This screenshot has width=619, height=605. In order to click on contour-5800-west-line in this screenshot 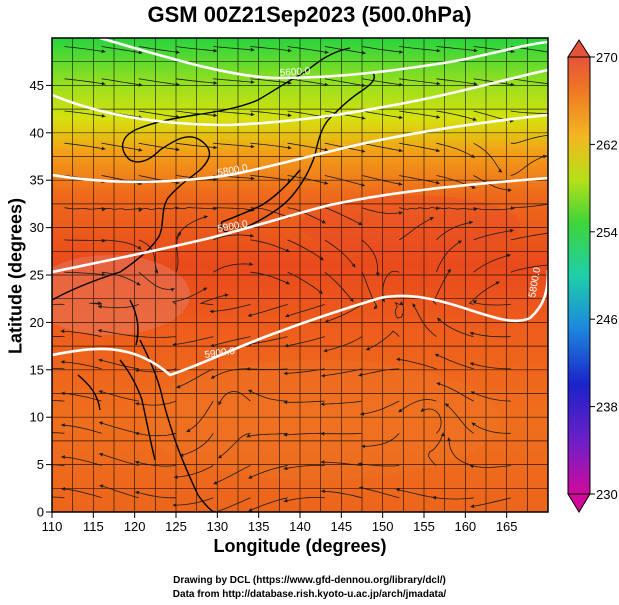, I will do `click(300, 148)`.